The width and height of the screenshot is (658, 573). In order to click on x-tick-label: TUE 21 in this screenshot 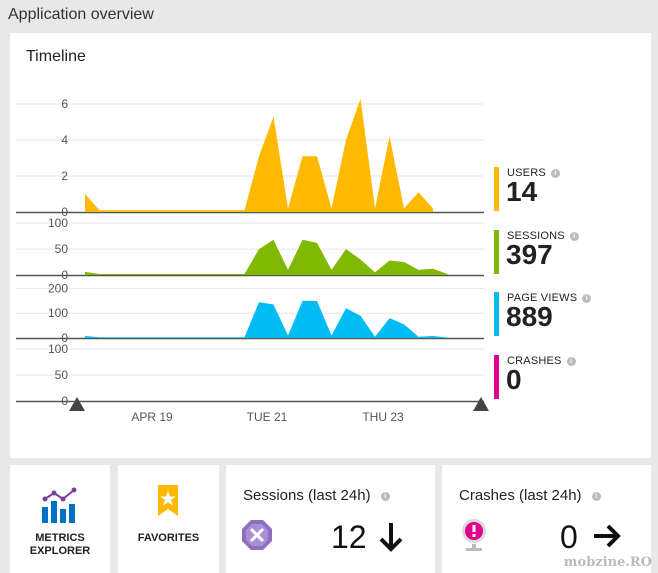, I will do `click(267, 417)`.